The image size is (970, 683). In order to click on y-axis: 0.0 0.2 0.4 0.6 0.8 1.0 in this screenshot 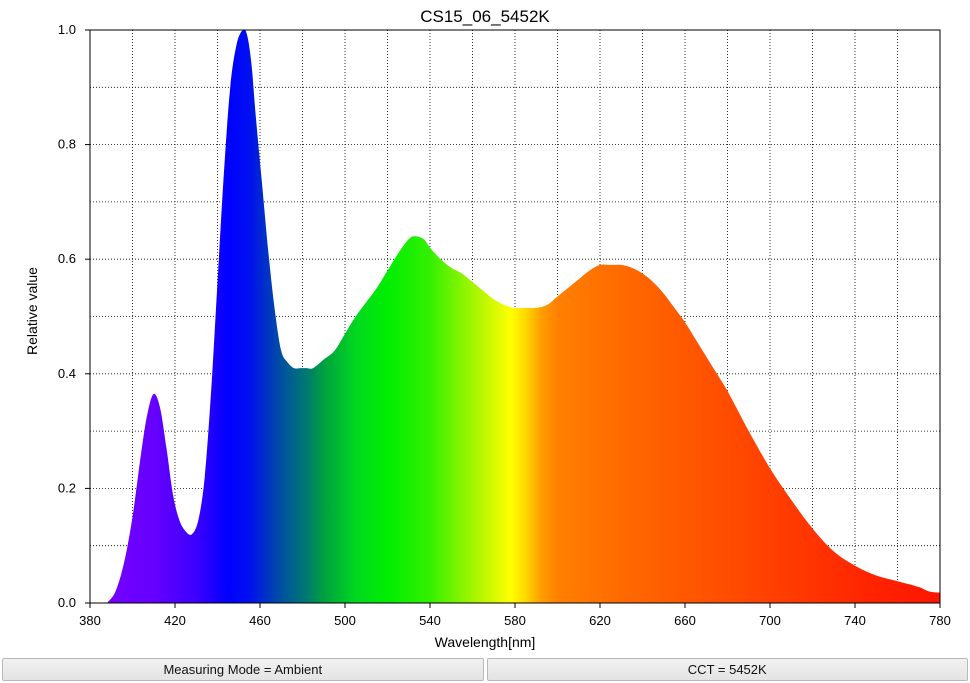, I will do `click(74, 316)`.